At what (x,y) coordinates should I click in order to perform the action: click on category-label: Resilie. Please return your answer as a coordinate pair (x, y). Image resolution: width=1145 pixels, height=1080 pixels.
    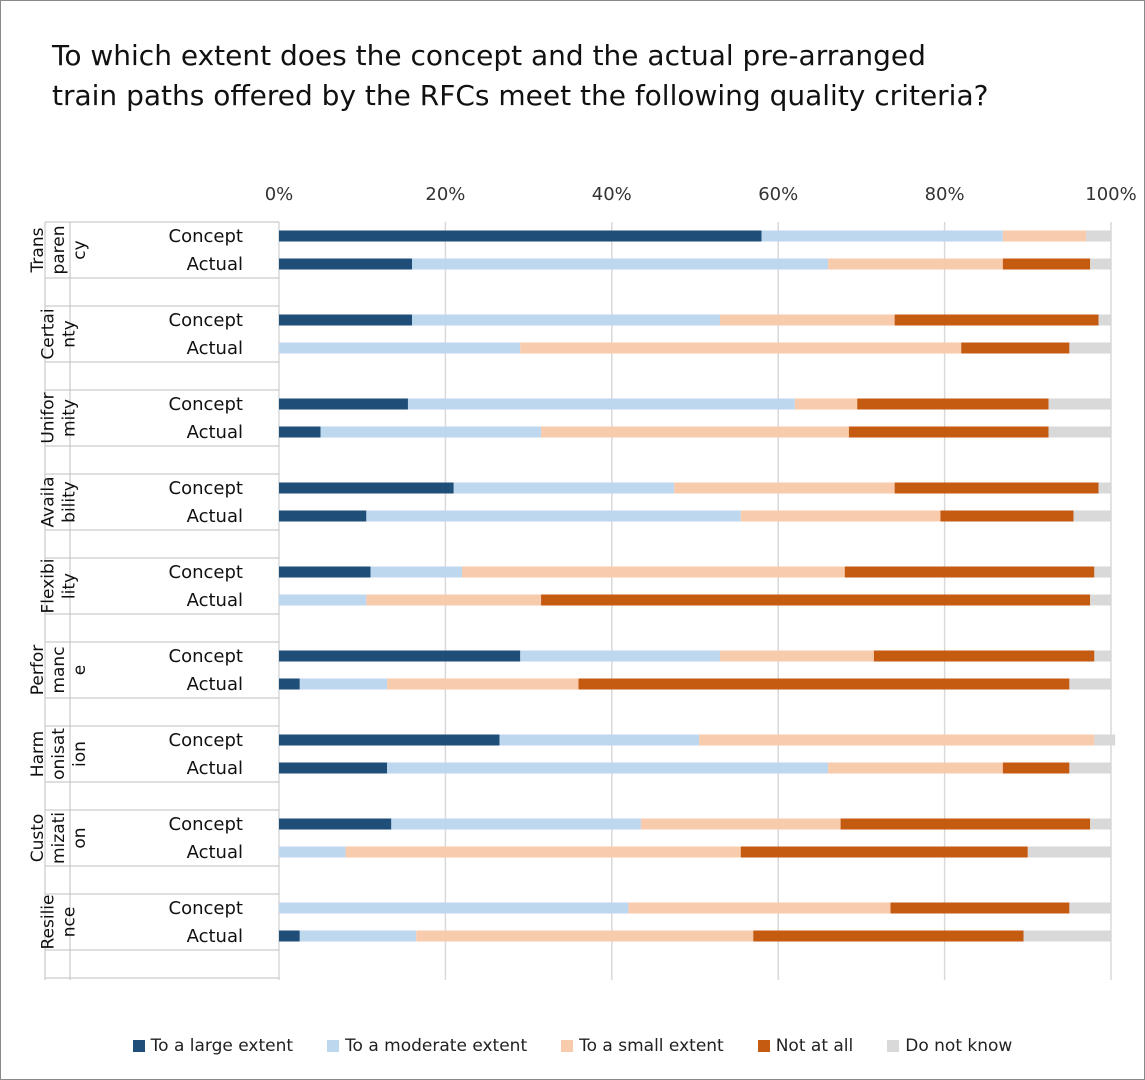
    Looking at the image, I should click on (49, 922).